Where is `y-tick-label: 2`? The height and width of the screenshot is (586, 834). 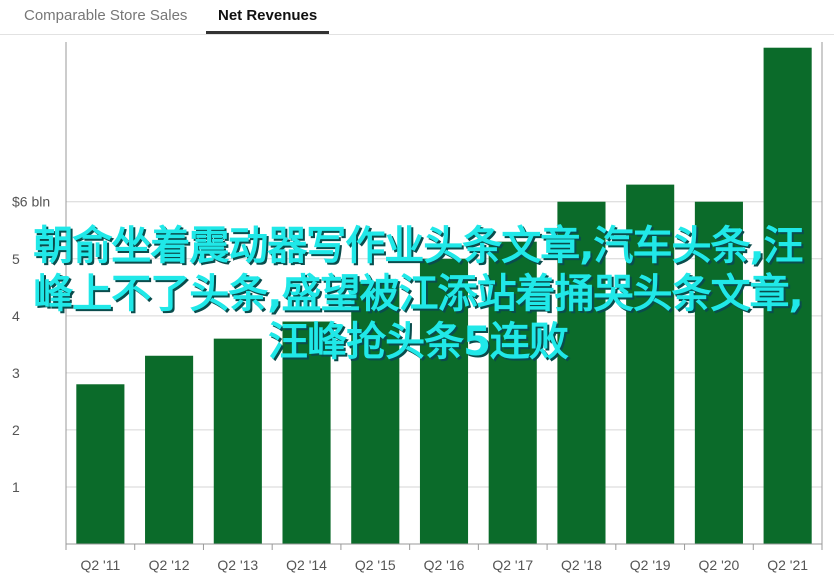 y-tick-label: 2 is located at coordinates (16, 430).